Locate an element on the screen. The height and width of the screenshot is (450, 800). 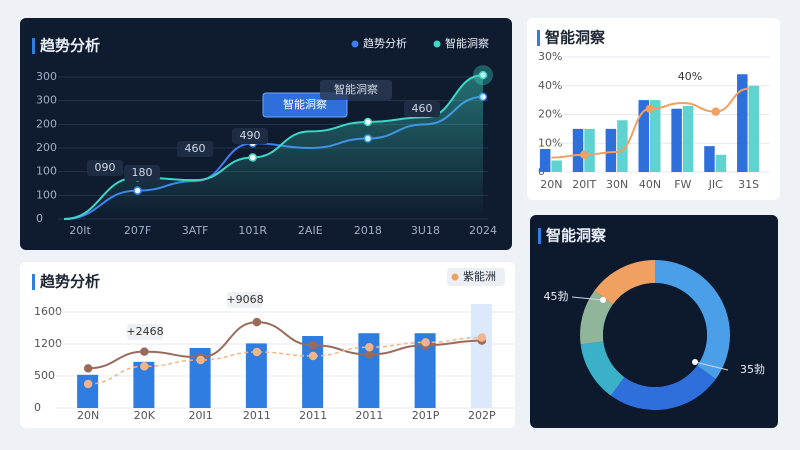
x-tick-label: 2024 is located at coordinates (483, 230).